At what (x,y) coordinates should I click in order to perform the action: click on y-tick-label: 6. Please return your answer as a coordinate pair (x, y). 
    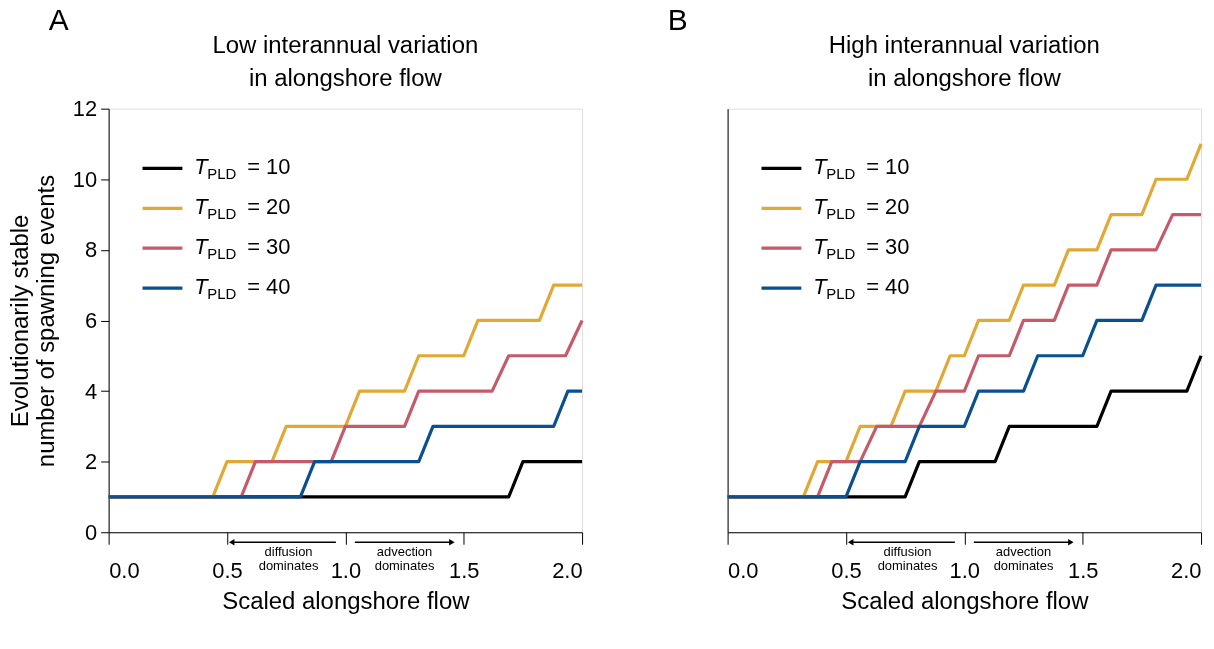
    Looking at the image, I should click on (91, 320).